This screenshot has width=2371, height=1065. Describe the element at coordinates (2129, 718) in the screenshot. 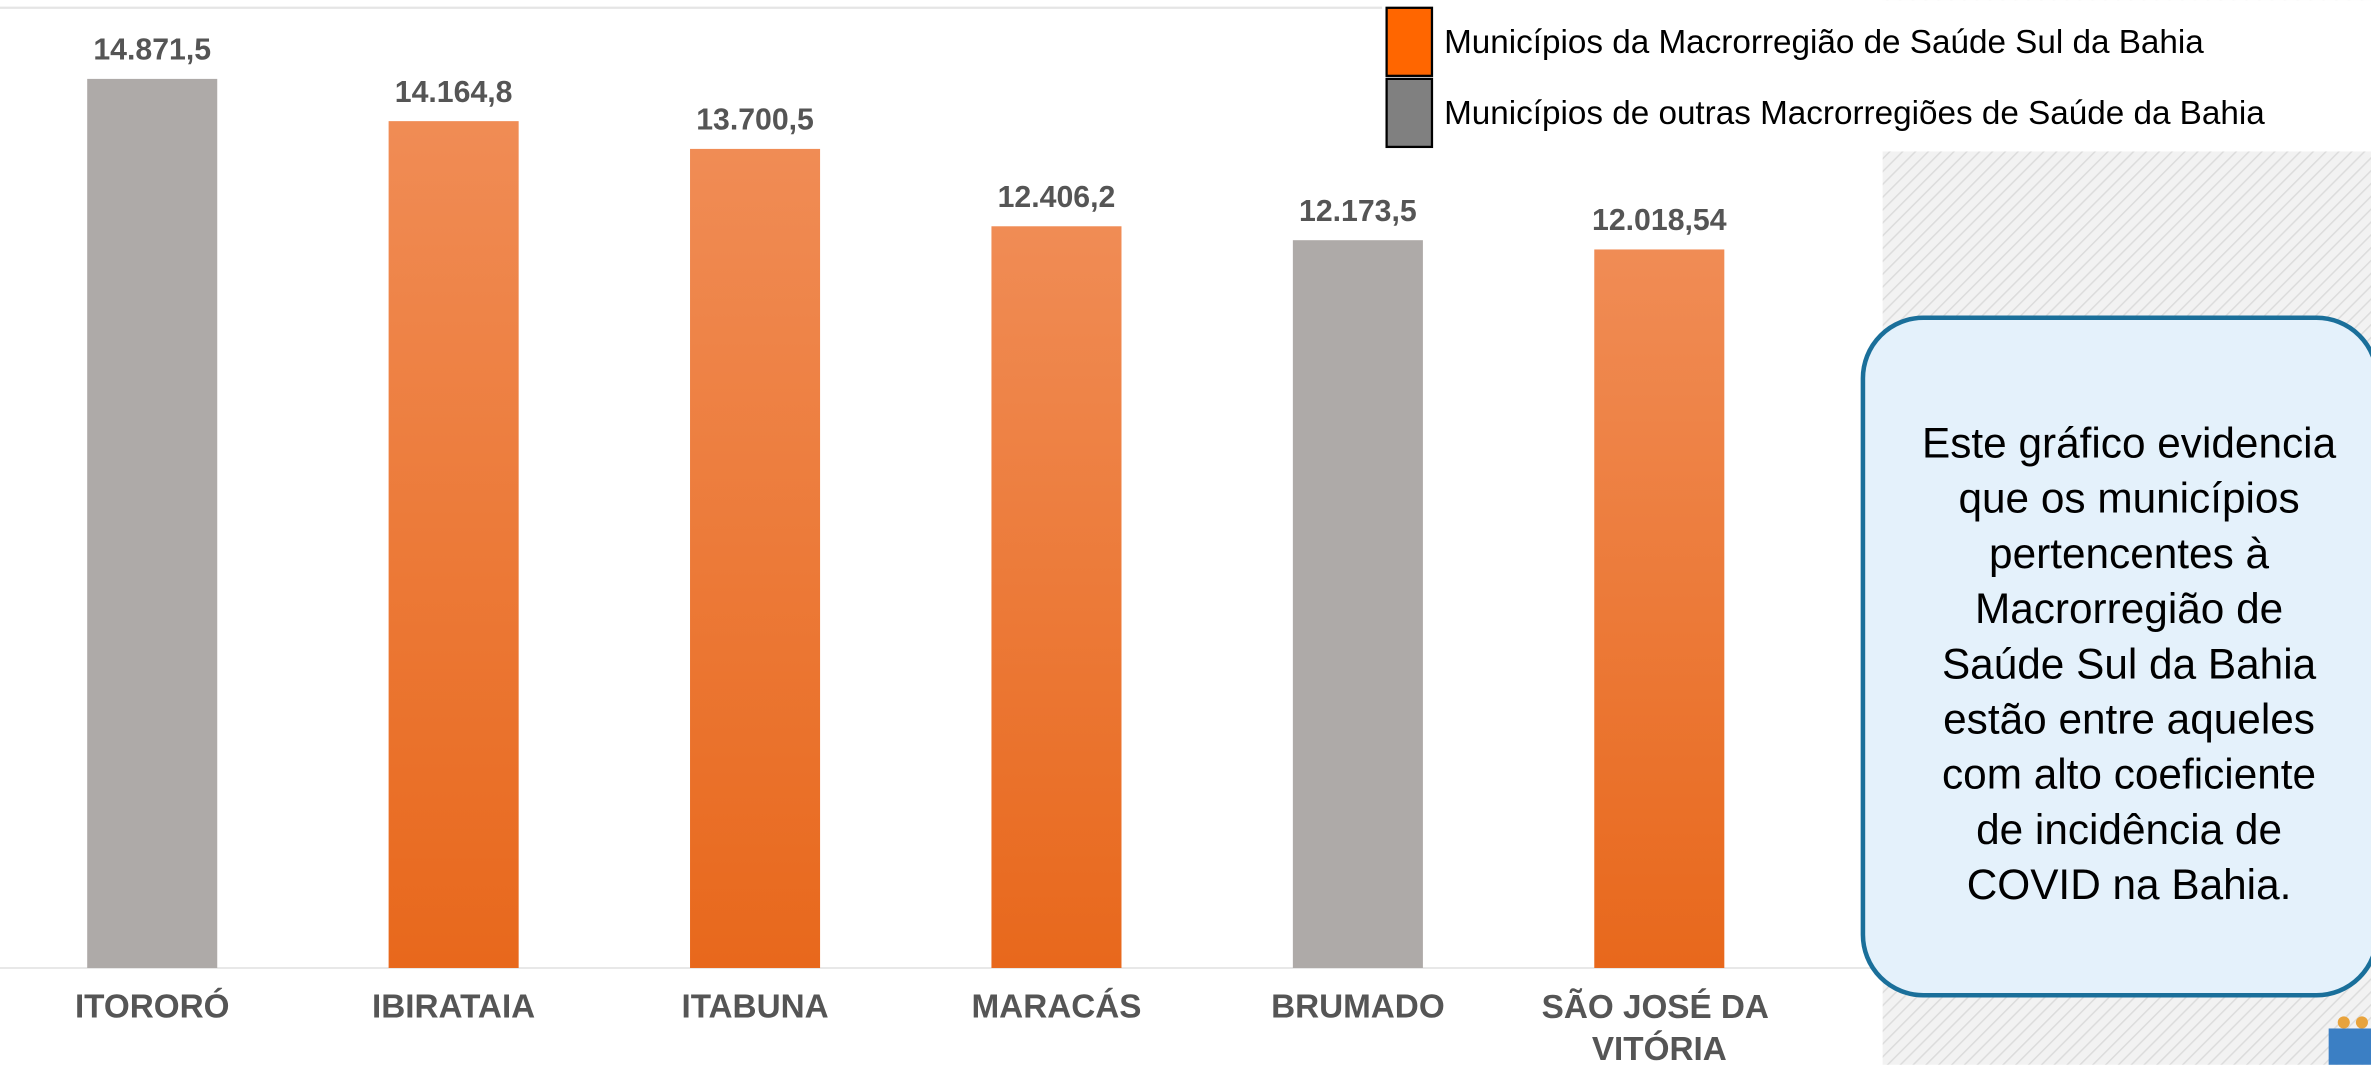

I see `callout-text: estão entre aqueles` at that location.